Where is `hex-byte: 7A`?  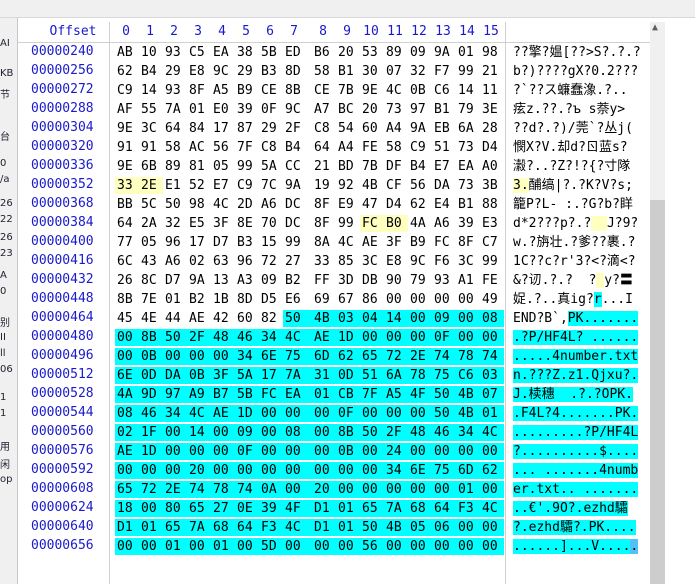 hex-byte: 7A is located at coordinates (396, 508).